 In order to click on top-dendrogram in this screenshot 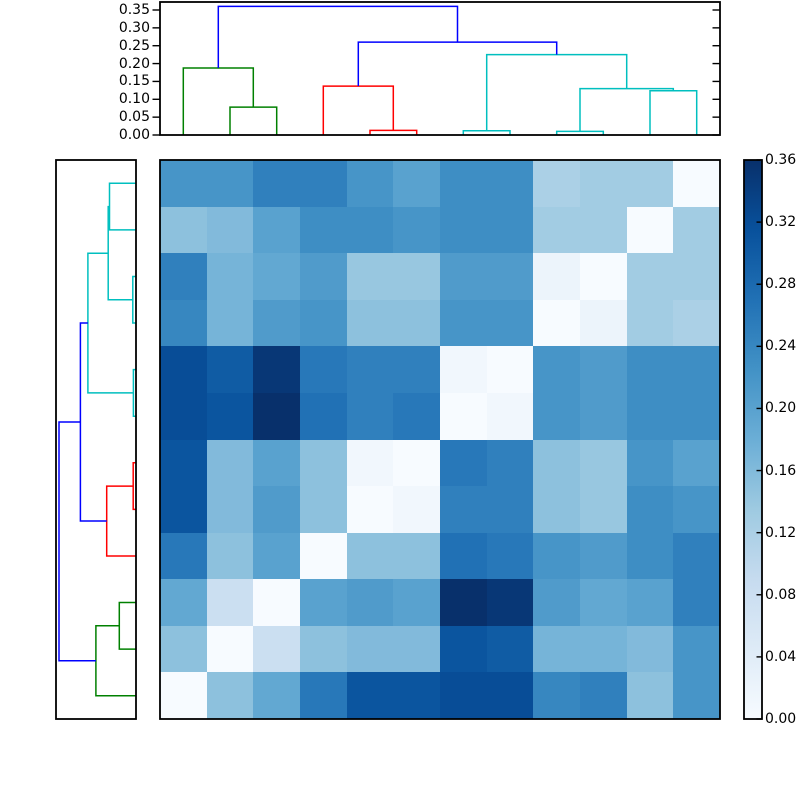, I will do `click(440, 70)`.